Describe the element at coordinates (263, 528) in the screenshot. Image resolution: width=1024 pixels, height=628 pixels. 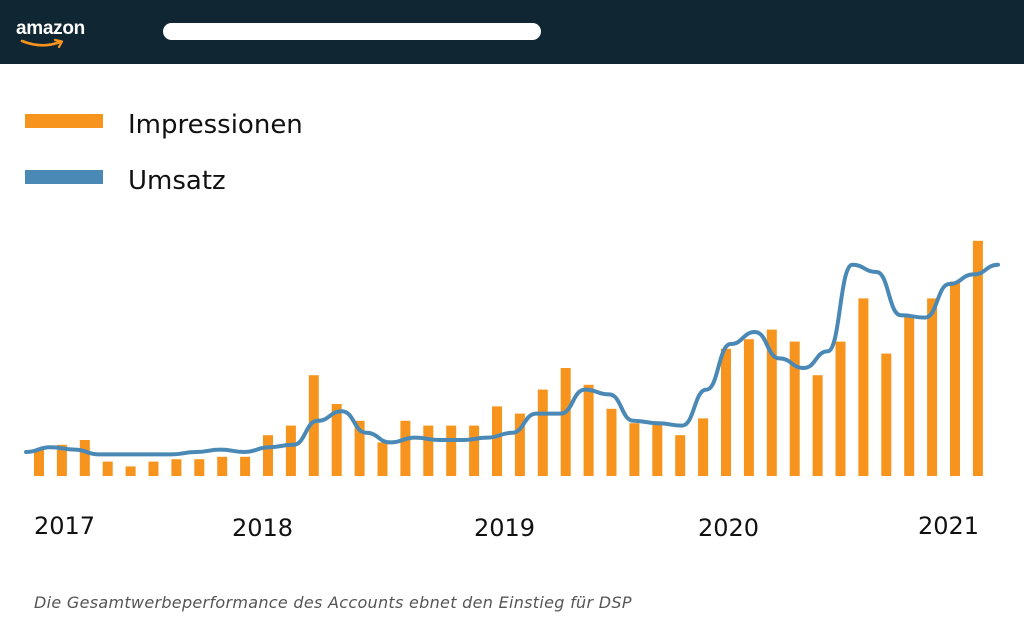
I see `x-tick-label: 2018` at that location.